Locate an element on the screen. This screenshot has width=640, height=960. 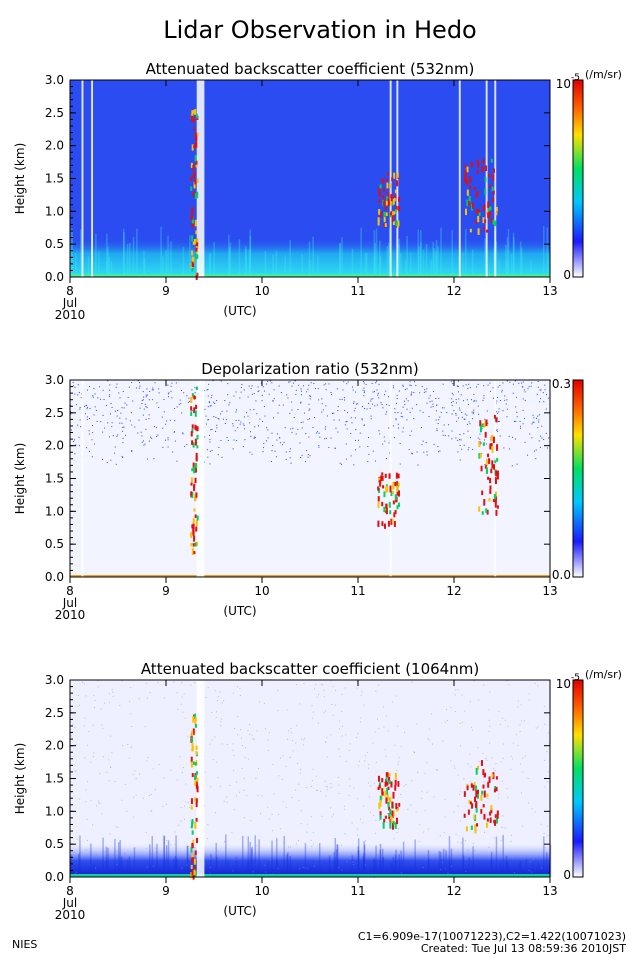
colorbar-min: 0 is located at coordinates (567, 875).